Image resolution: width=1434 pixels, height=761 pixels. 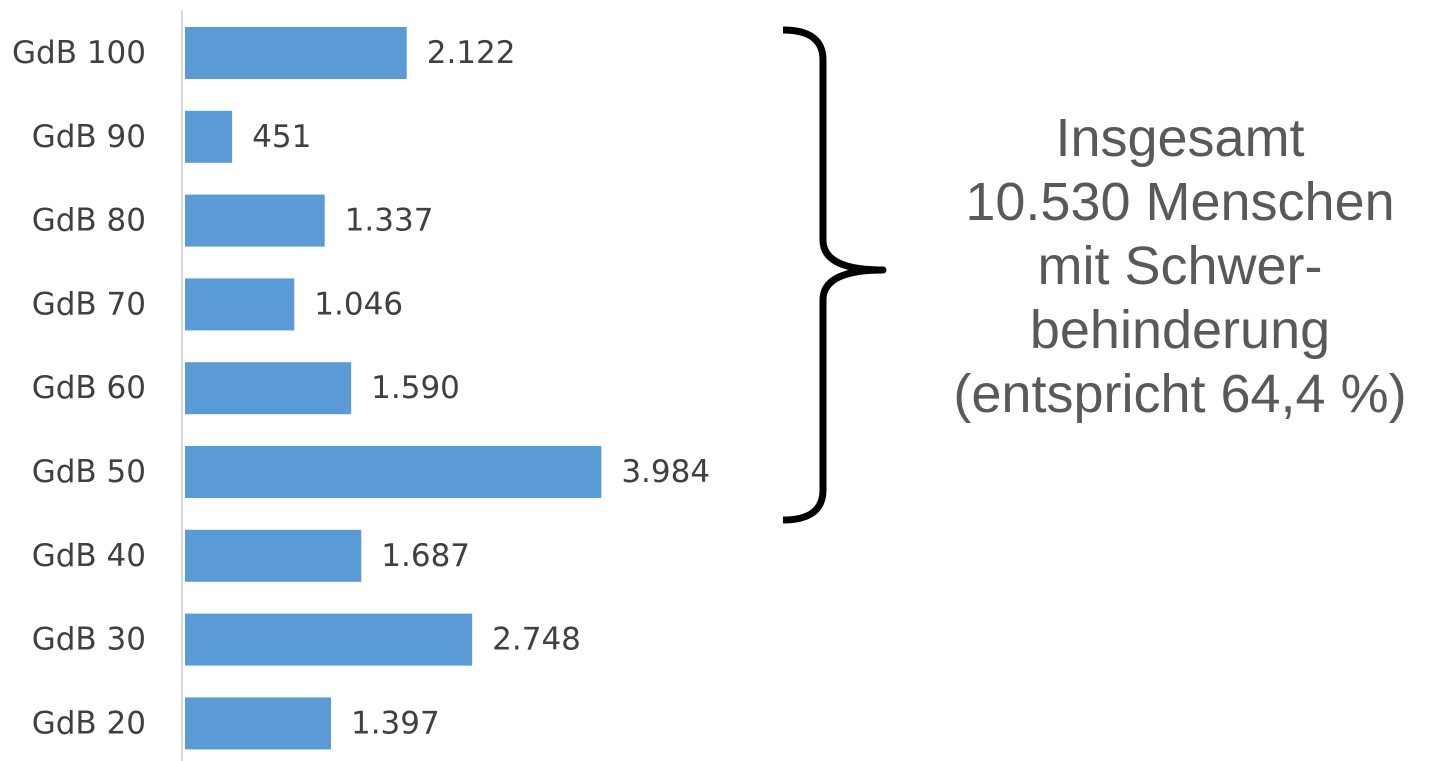 I want to click on data-label: 3.984, so click(x=665, y=472).